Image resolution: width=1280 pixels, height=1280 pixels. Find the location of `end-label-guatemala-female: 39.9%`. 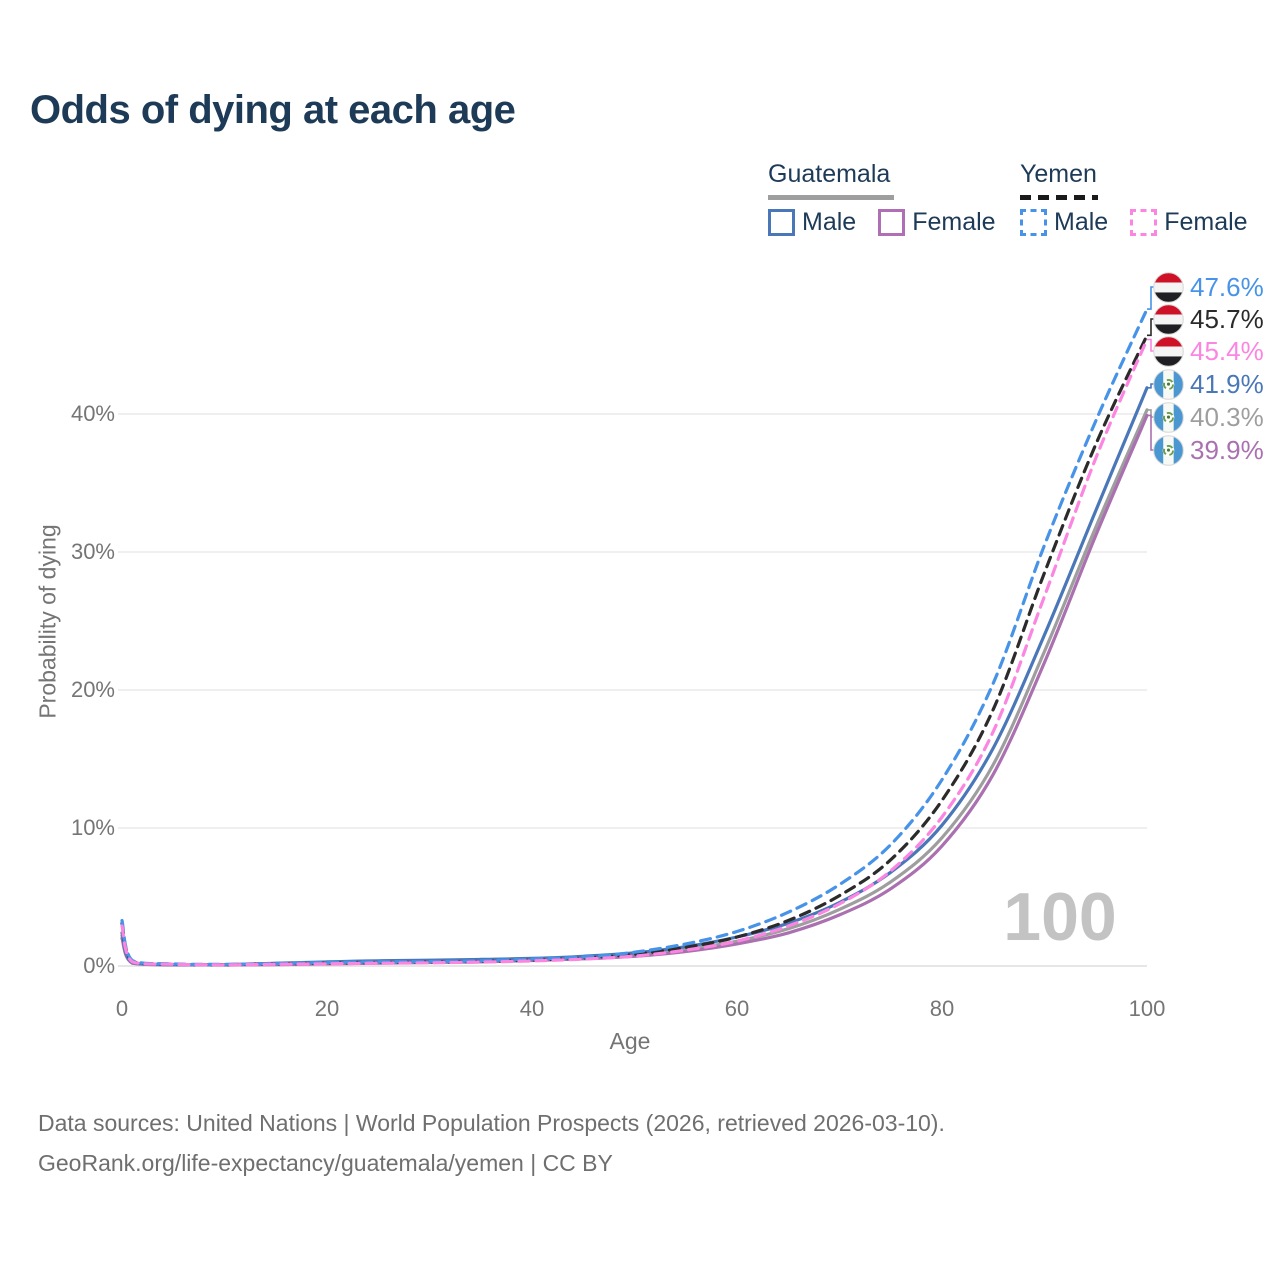

end-label-guatemala-female: 39.9% is located at coordinates (1208, 450).